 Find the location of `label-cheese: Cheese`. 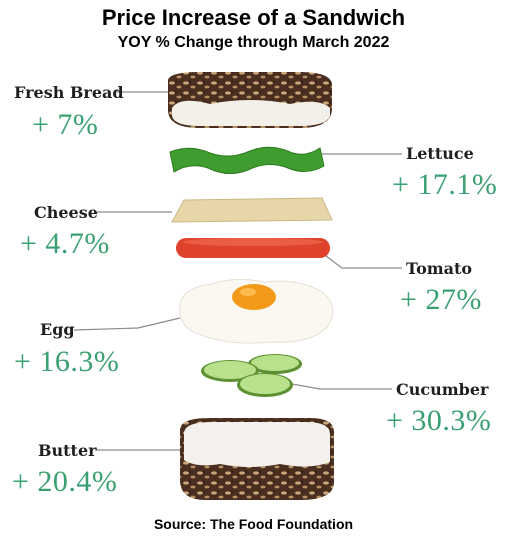

label-cheese: Cheese is located at coordinates (66, 212).